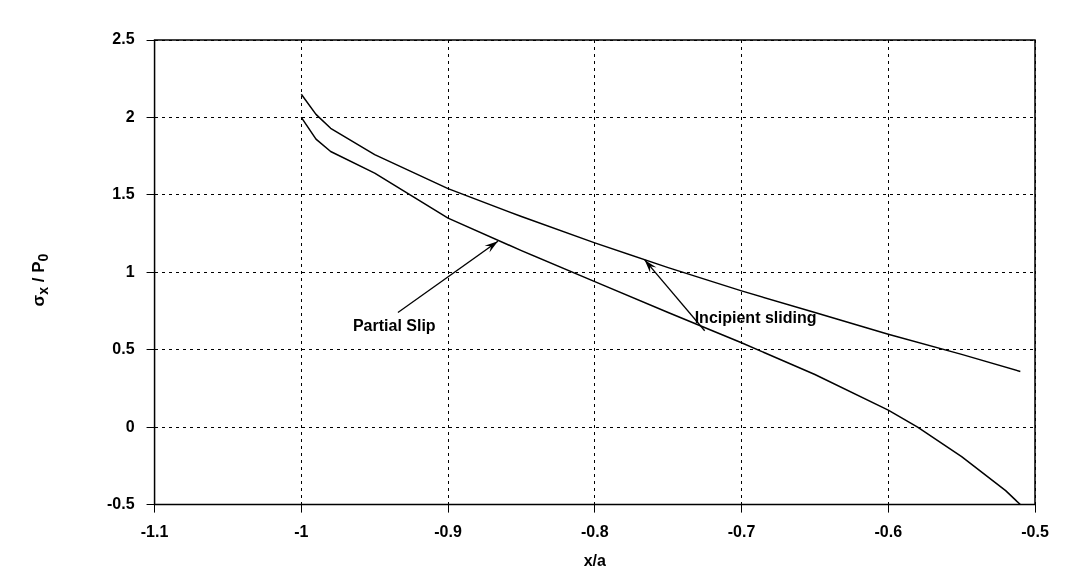 The width and height of the screenshot is (1075, 576). What do you see at coordinates (888, 531) in the screenshot?
I see `x-tick-label: -0.6` at bounding box center [888, 531].